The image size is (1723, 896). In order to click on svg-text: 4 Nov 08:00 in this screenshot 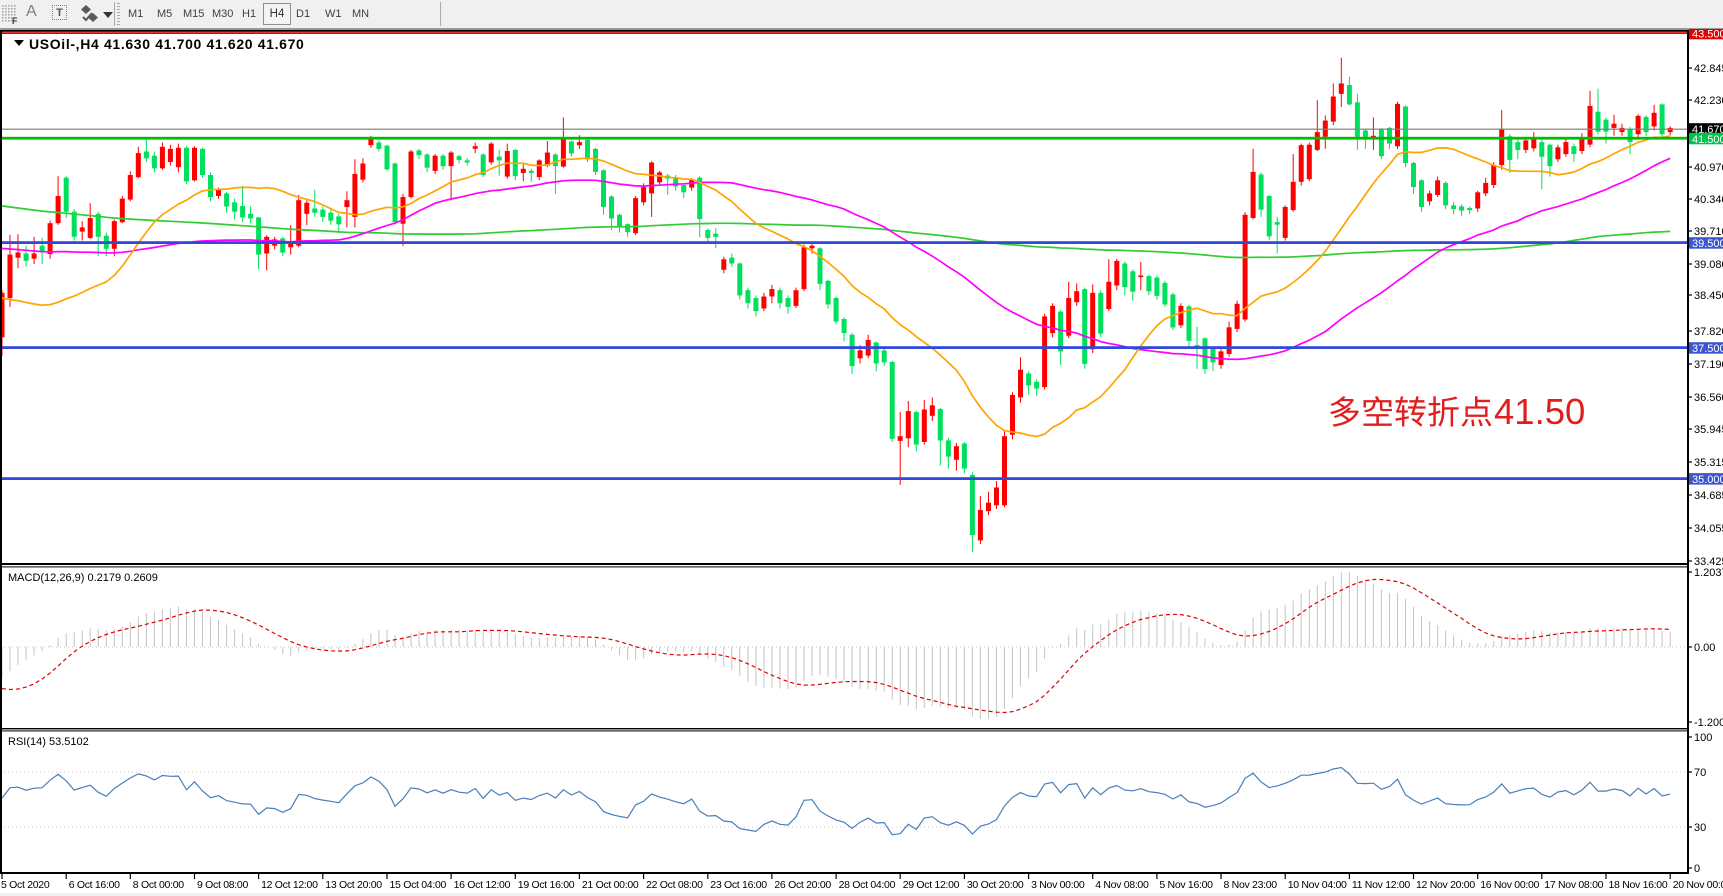, I will do `click(1122, 885)`.